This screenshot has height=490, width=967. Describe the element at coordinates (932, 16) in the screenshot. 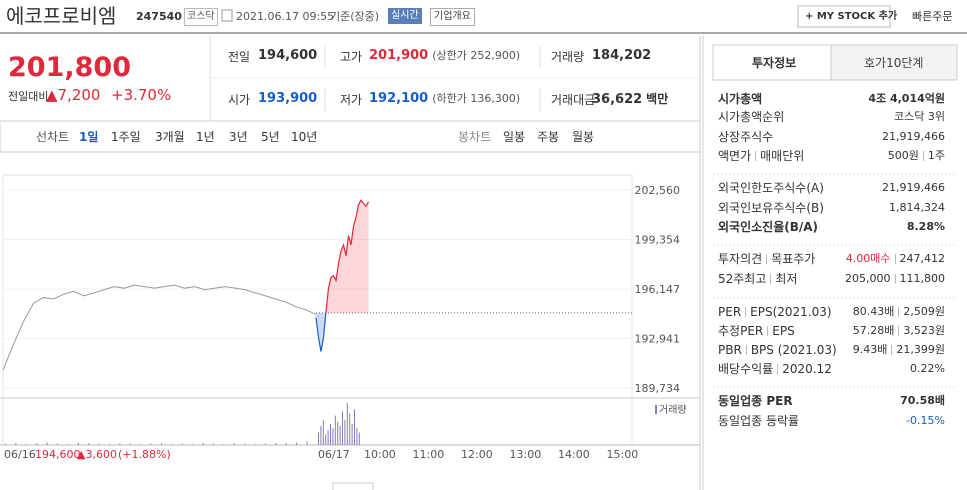

I see `quick-order: 빠른주문` at that location.